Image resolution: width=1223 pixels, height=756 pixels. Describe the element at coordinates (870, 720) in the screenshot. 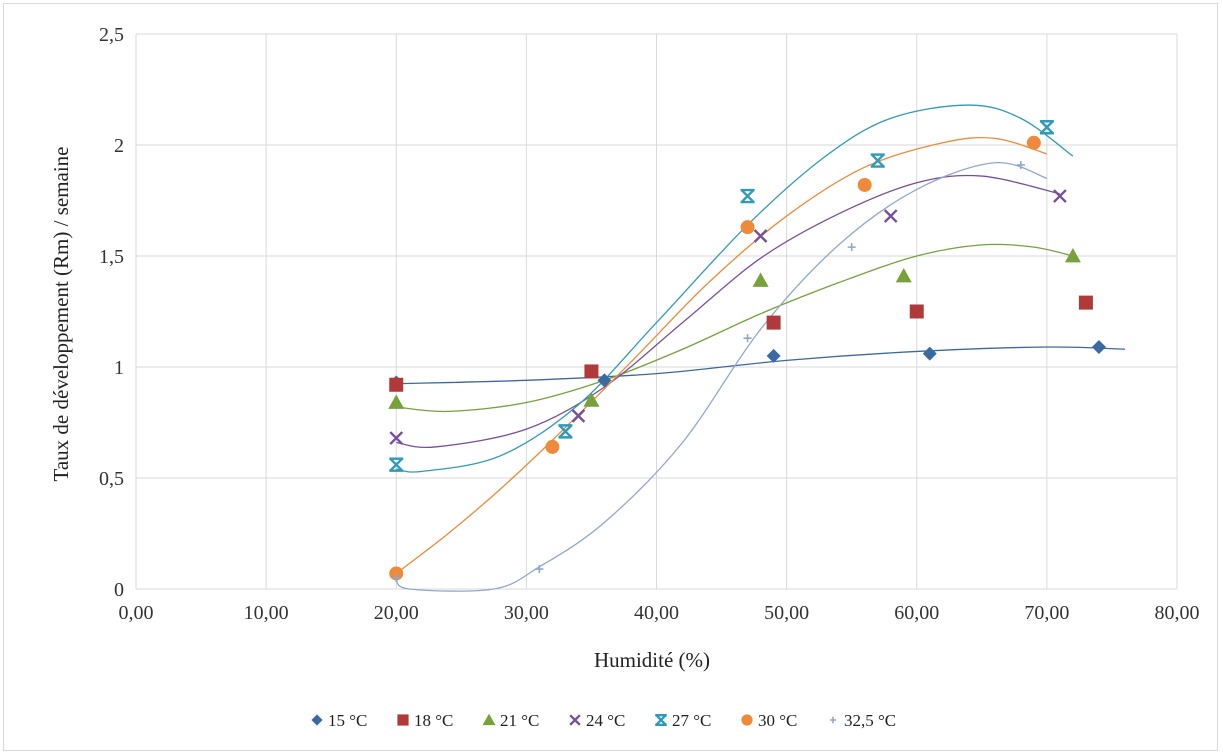

I see `legend-label: 32,5 °C` at that location.